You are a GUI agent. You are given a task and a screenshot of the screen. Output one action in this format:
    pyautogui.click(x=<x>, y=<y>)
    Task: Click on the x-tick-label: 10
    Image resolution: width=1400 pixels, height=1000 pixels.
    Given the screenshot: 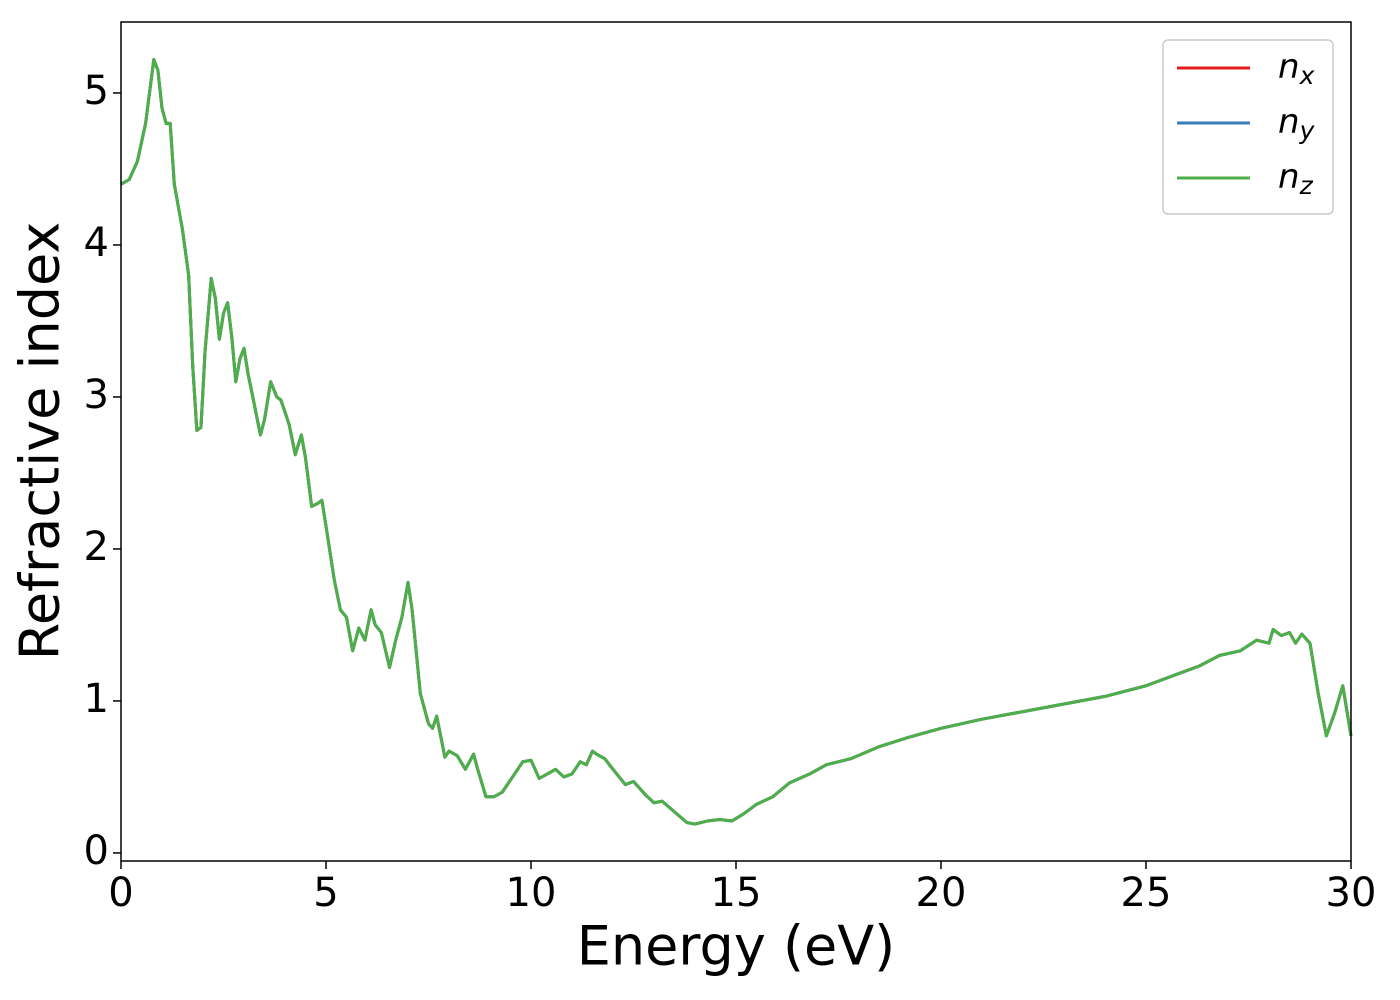 What is the action you would take?
    pyautogui.click(x=531, y=893)
    